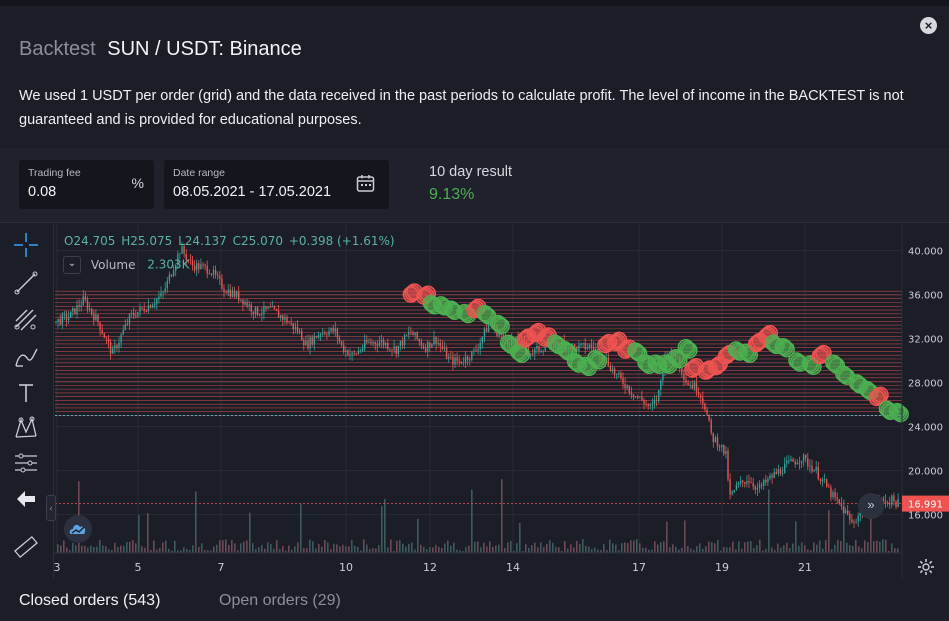 Image resolution: width=949 pixels, height=621 pixels. Describe the element at coordinates (26, 245) in the screenshot. I see `crosshair-icon` at that location.